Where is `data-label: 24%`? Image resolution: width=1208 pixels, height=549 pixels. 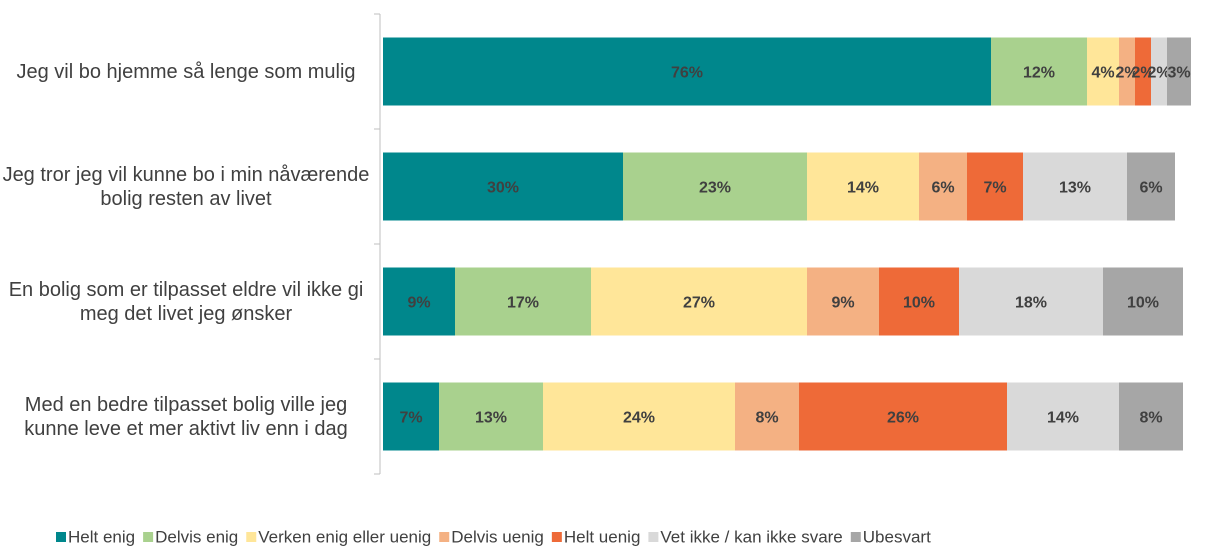 data-label: 24% is located at coordinates (639, 418).